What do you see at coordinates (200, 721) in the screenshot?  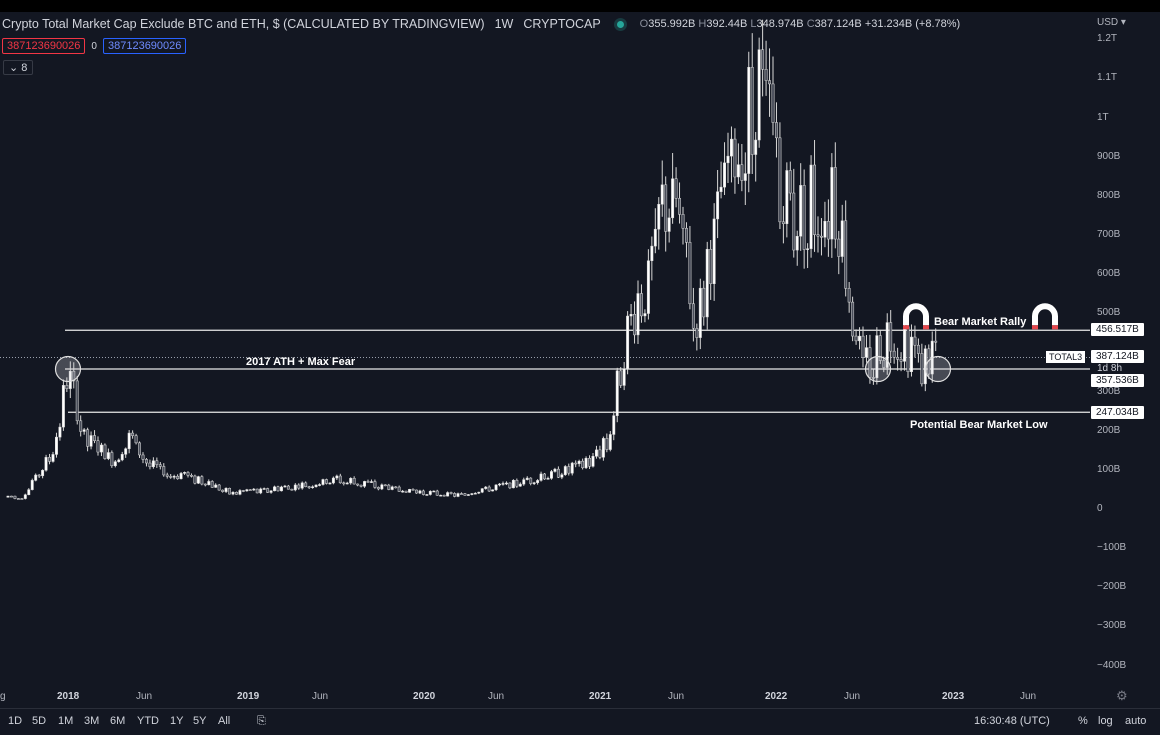 I see `timeframe-button-5y: 5Y` at bounding box center [200, 721].